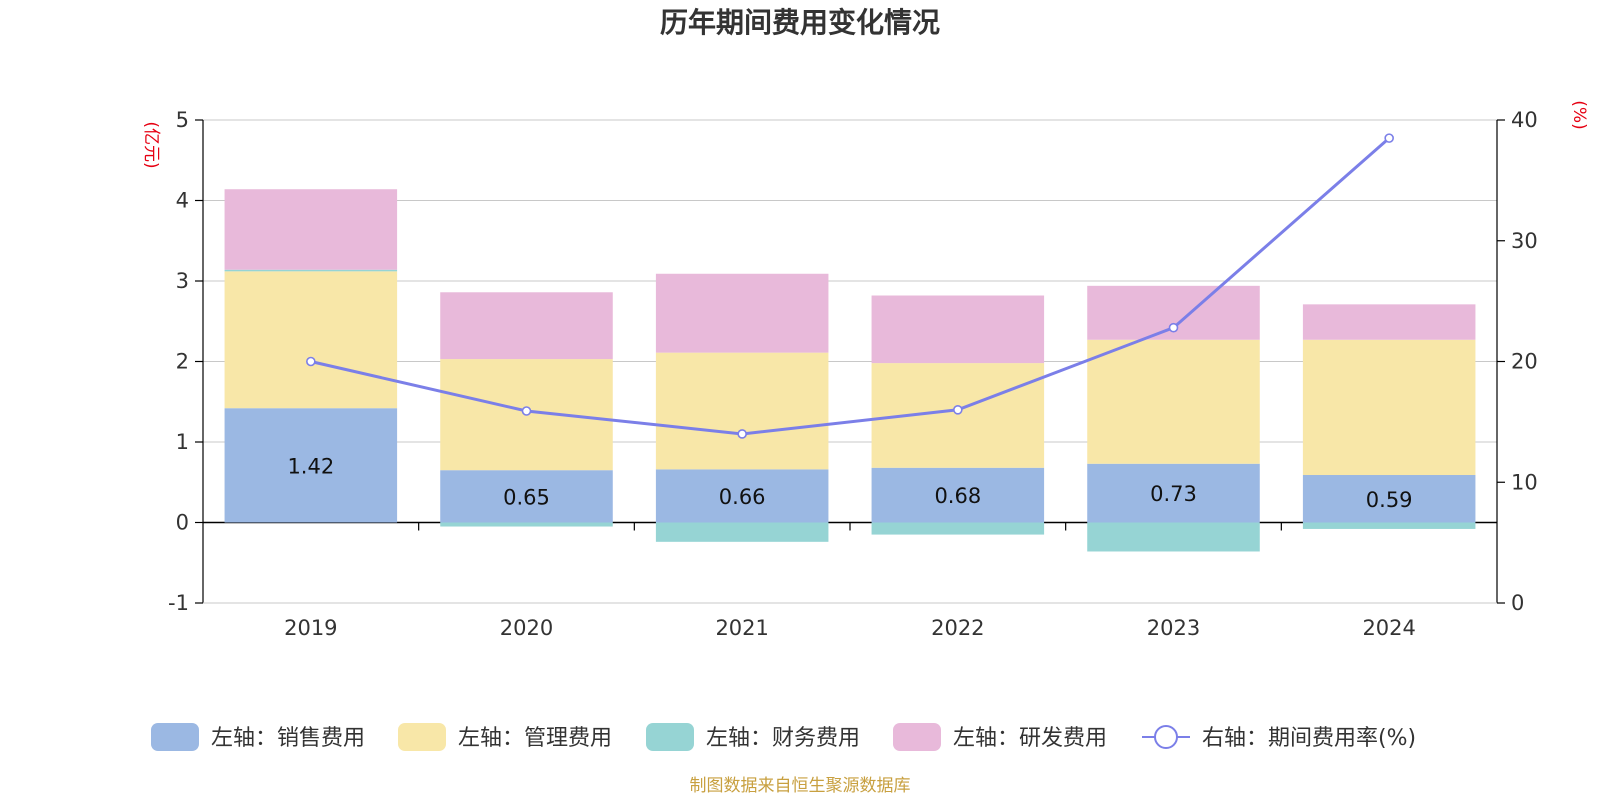  I want to click on legend-label: 左轴：研发费用, so click(1030, 738).